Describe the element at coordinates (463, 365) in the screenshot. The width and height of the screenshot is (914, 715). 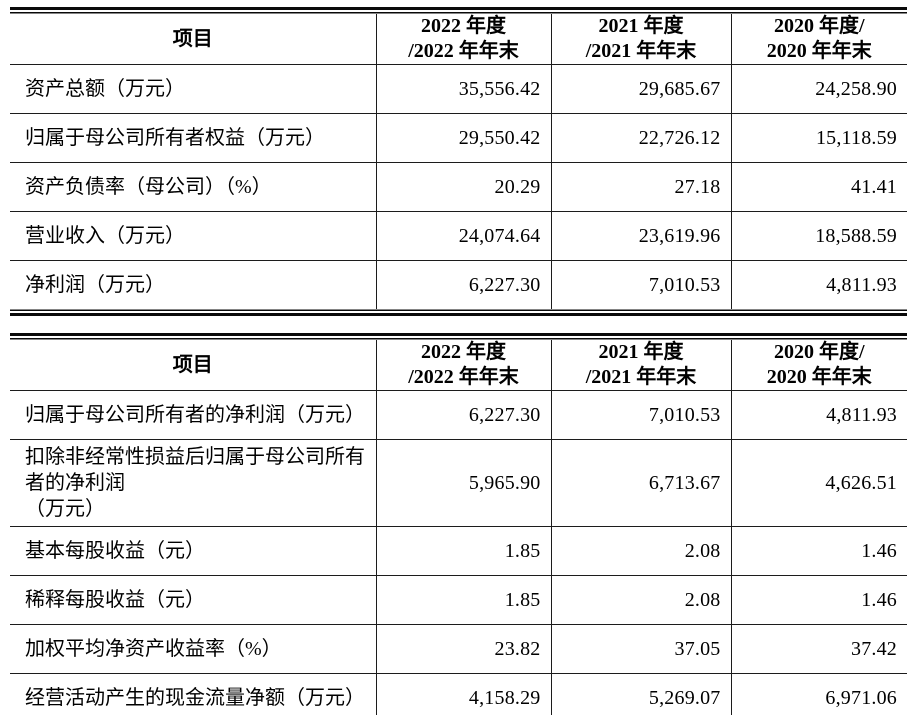
I see `table2-column-header-2022: 2022 年度 /2022 年年末` at that location.